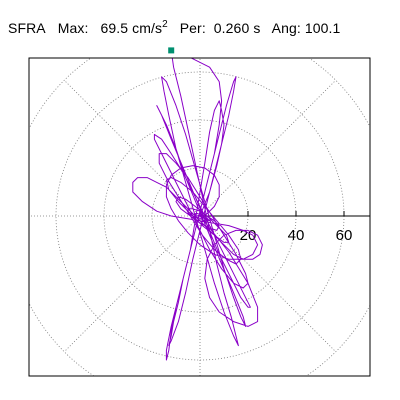  Describe the element at coordinates (147, 28) in the screenshot. I see `max-unit: cm/s` at that location.